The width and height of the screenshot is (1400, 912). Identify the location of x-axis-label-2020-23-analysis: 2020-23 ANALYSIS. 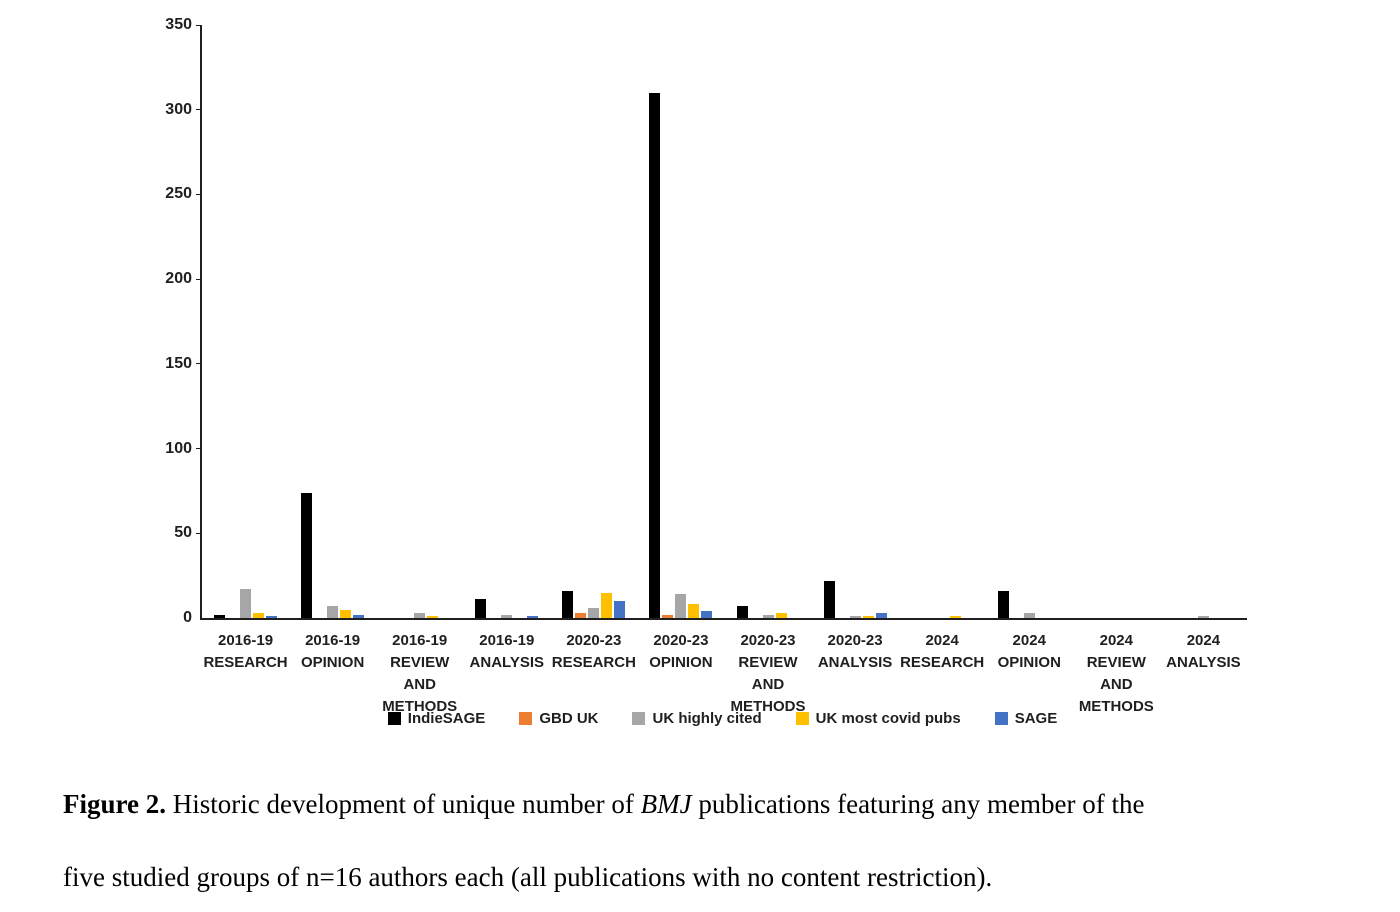
(855, 674).